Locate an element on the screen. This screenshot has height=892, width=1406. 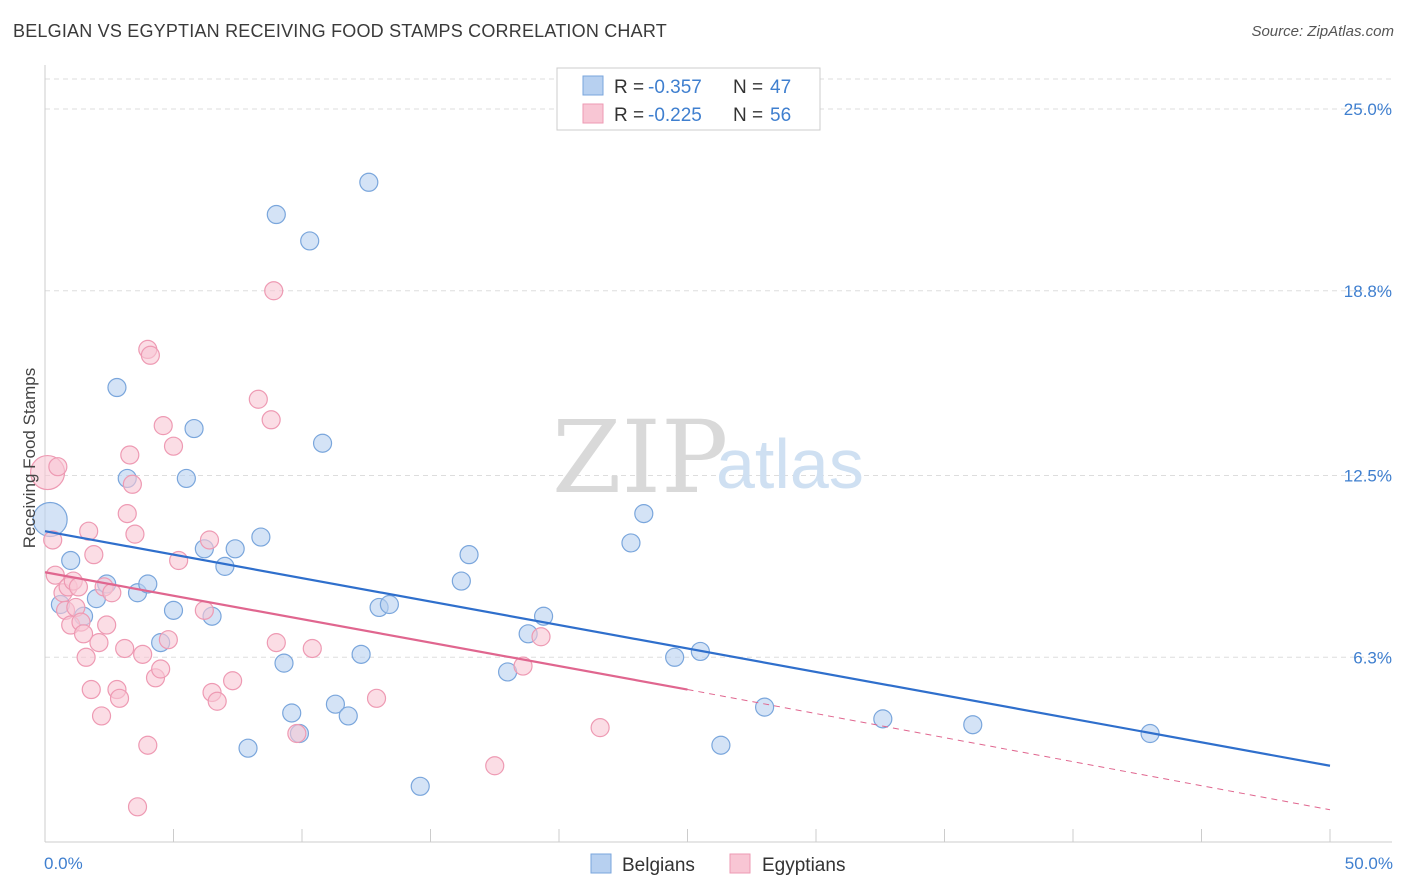
egyptian-regression-extrapolation is located at coordinates (1009, 750).